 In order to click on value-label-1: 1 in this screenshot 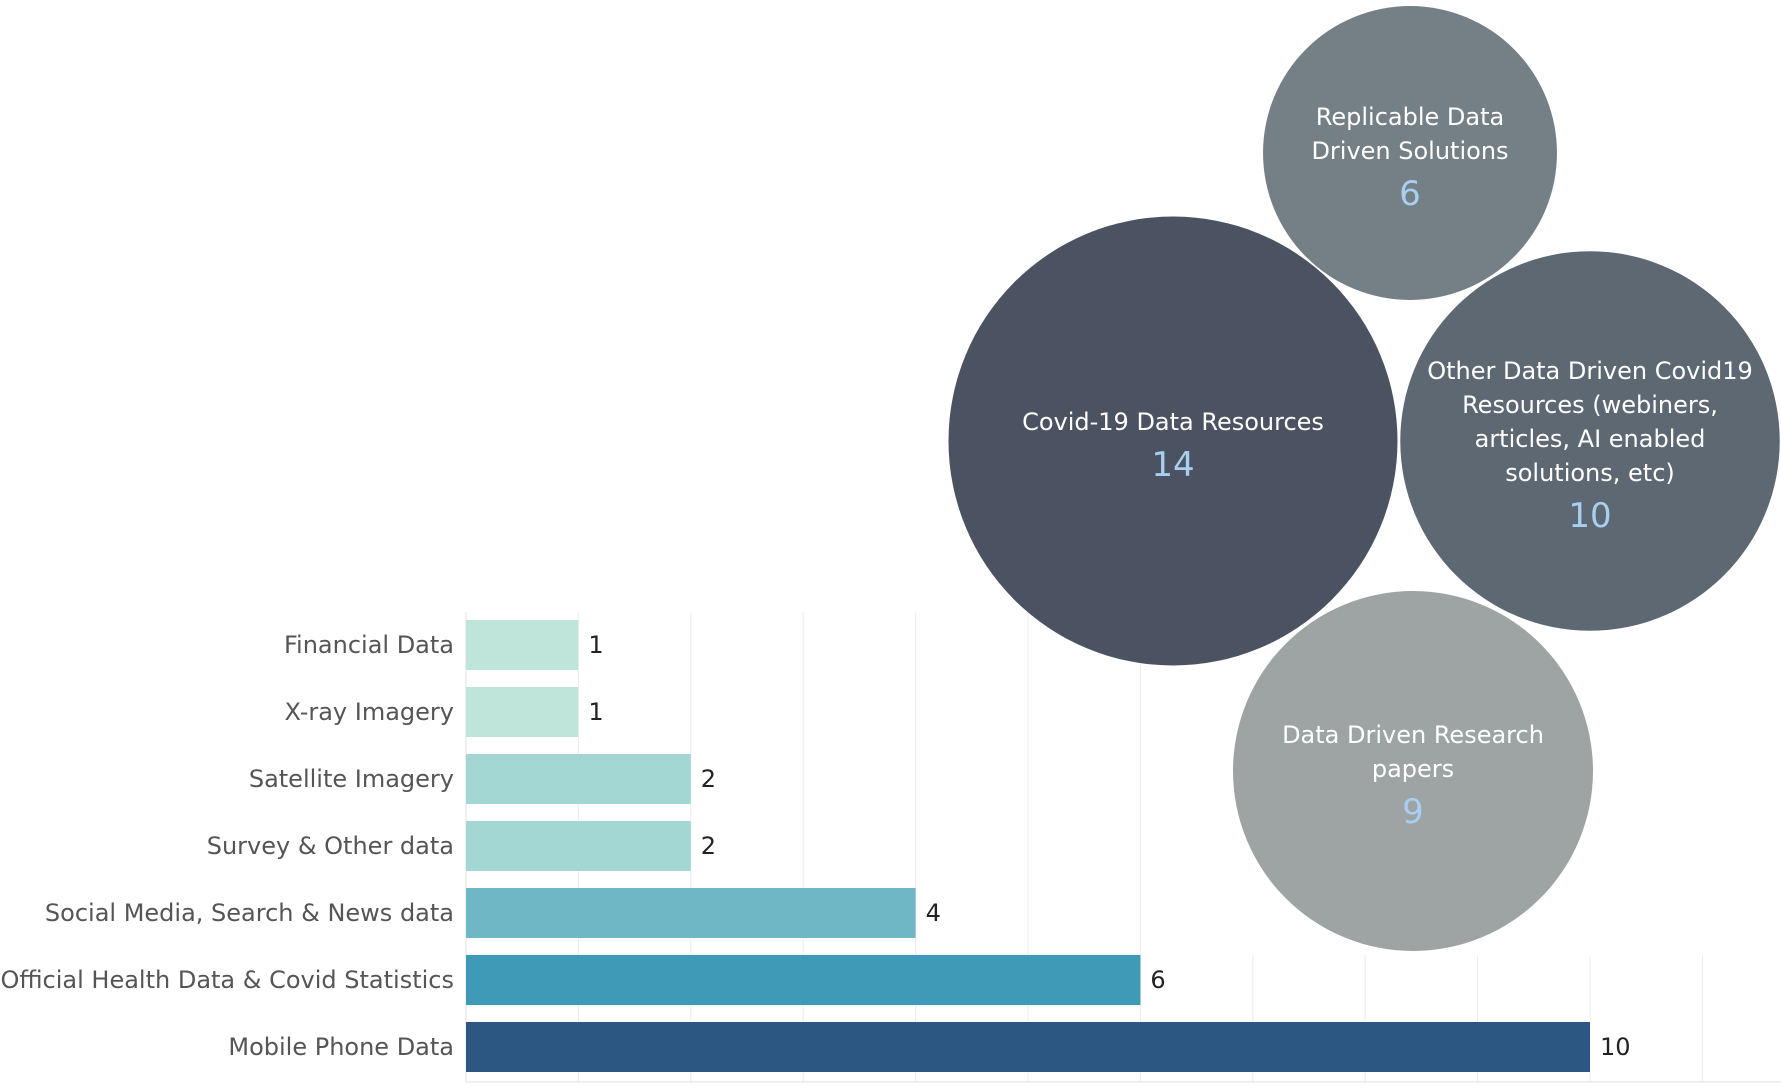, I will do `click(595, 712)`.